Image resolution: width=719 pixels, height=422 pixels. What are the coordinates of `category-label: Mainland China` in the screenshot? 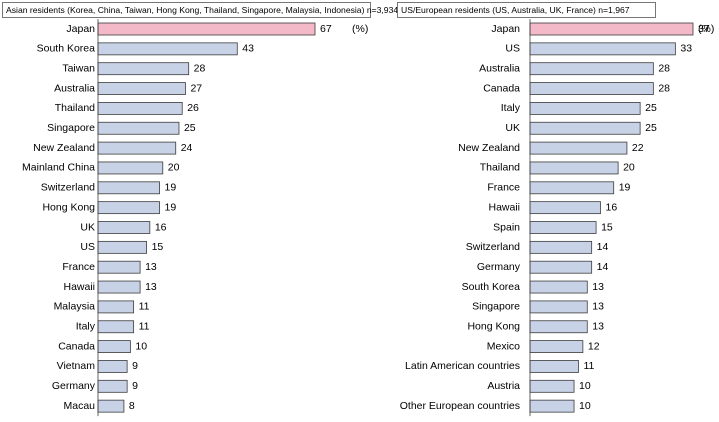 It's located at (58, 168).